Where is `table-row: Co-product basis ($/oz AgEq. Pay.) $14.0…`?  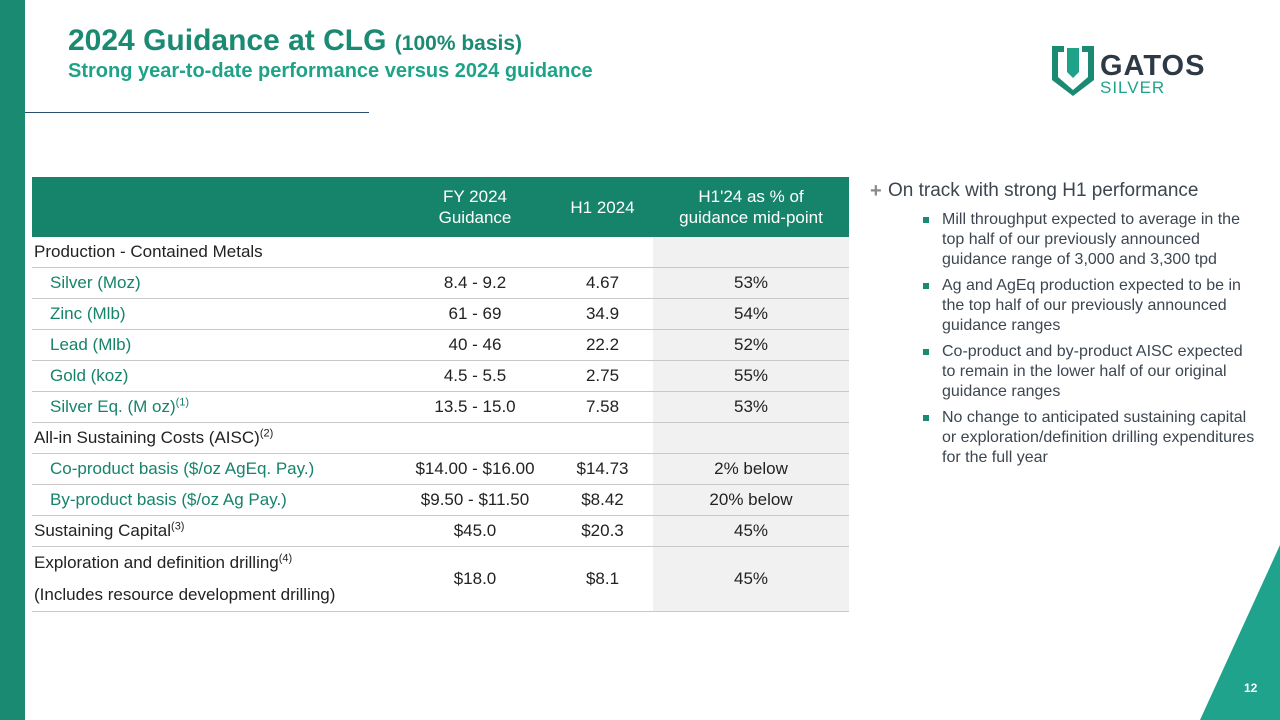
table-row: Co-product basis ($/oz AgEq. Pay.) $14.0… is located at coordinates (440, 469).